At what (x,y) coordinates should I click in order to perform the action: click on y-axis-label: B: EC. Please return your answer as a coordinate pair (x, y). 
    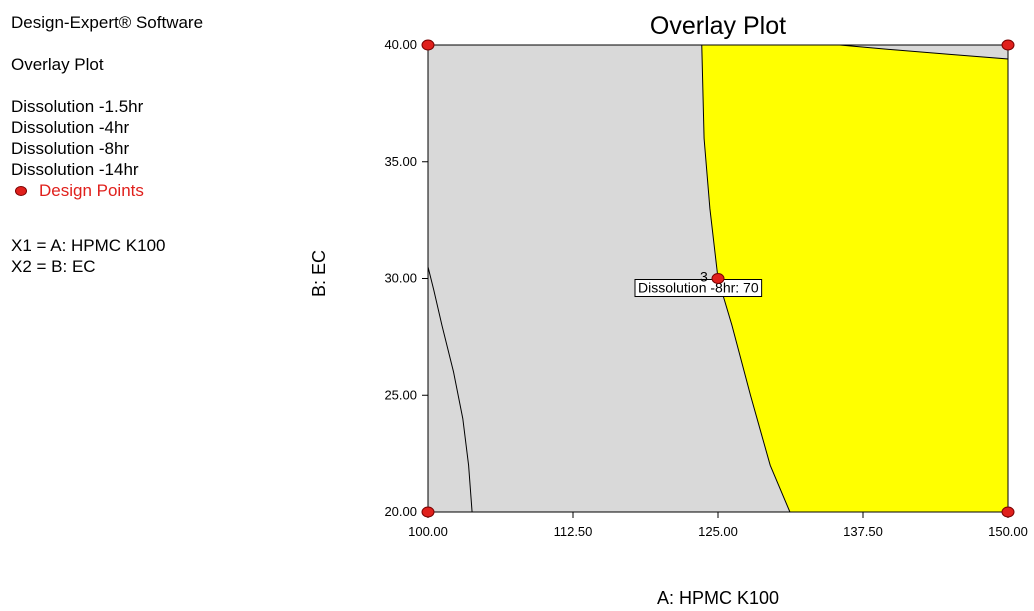
    Looking at the image, I should click on (319, 273).